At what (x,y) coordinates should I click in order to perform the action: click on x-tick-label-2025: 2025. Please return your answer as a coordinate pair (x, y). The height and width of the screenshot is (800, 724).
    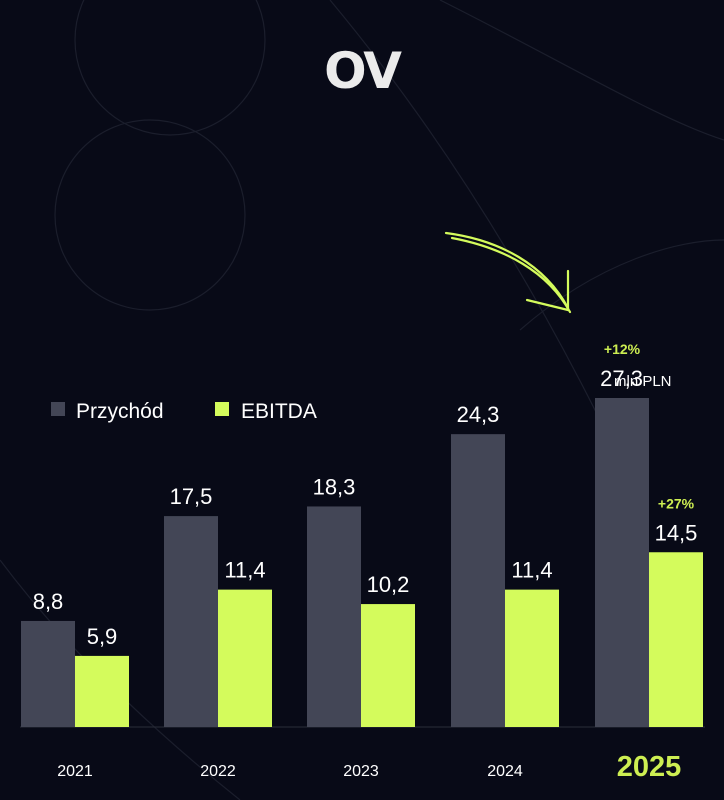
    Looking at the image, I should click on (649, 767).